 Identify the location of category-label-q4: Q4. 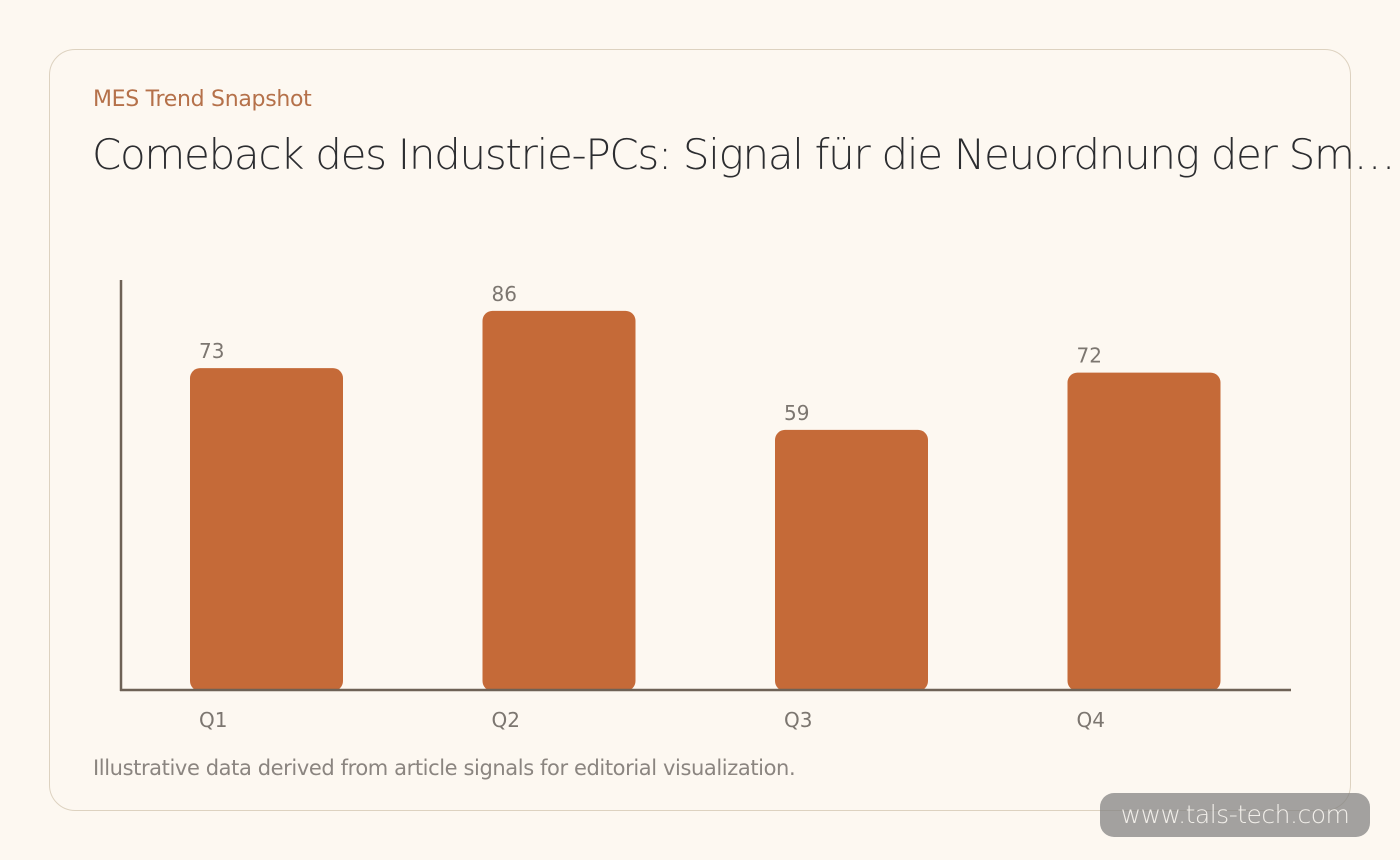
(1091, 720).